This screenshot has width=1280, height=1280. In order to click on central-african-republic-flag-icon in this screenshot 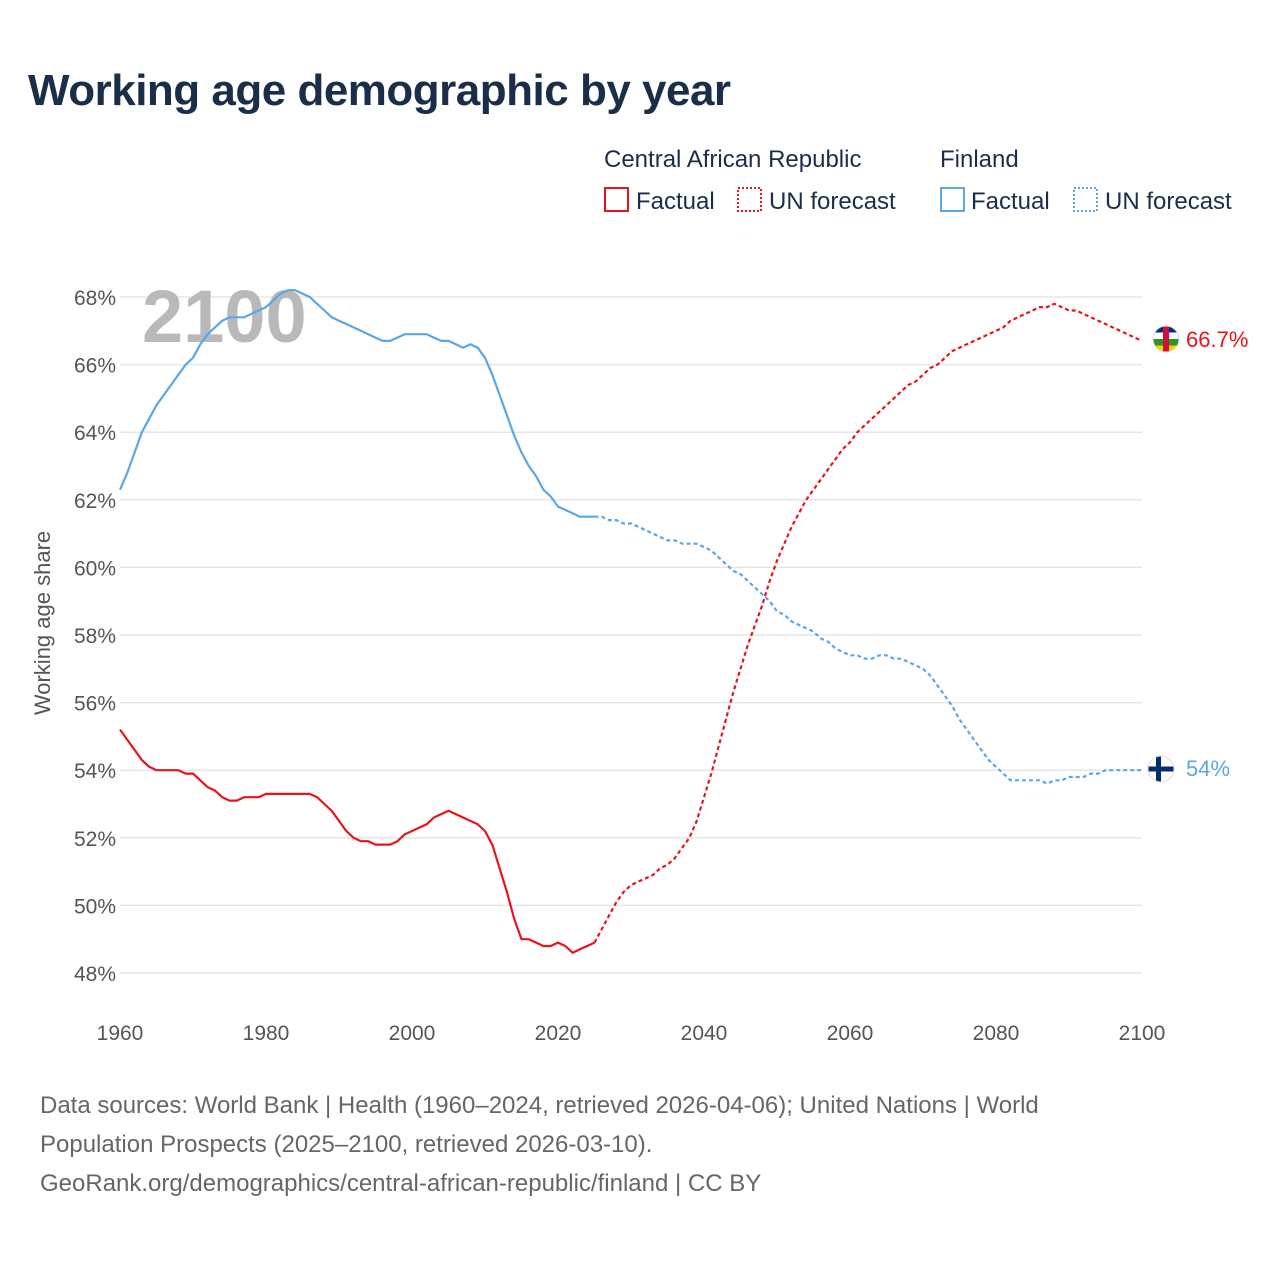, I will do `click(1166, 339)`.